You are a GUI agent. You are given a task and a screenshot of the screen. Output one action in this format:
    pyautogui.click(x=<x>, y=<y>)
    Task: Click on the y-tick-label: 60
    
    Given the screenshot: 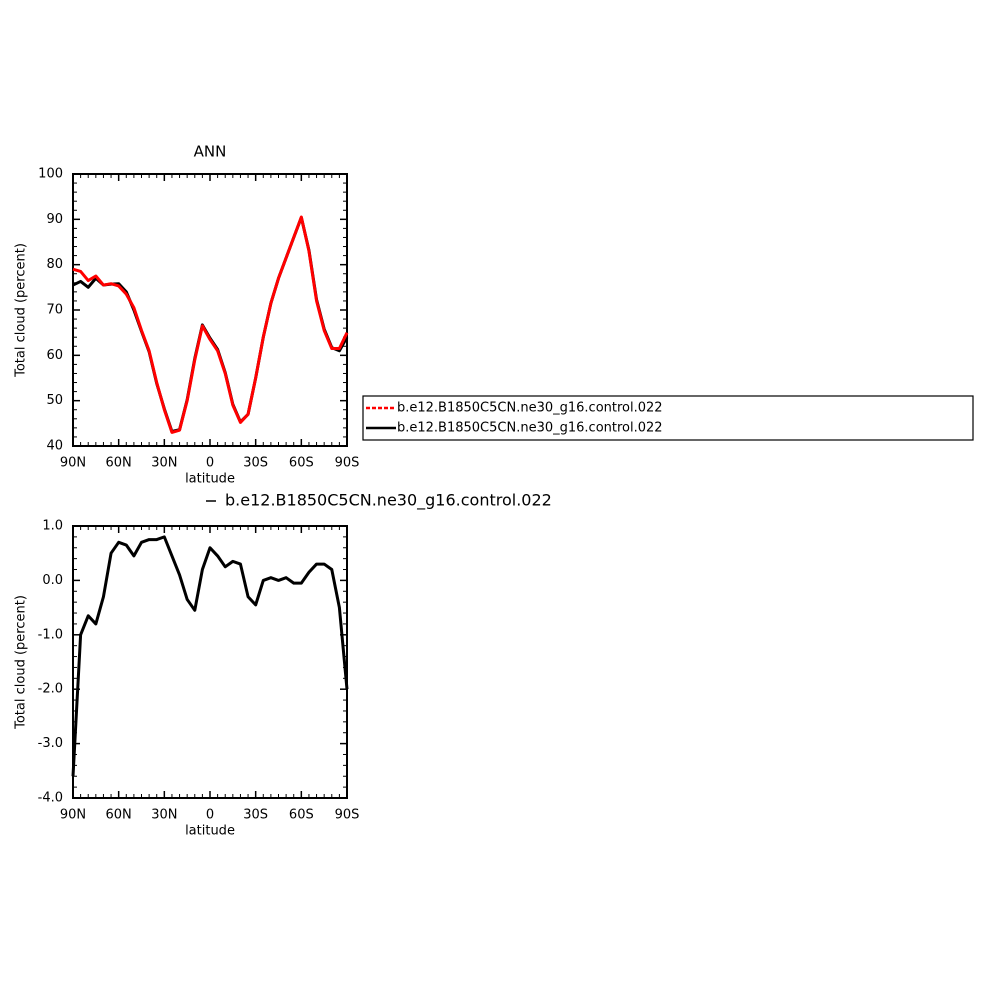 What is the action you would take?
    pyautogui.click(x=54, y=355)
    